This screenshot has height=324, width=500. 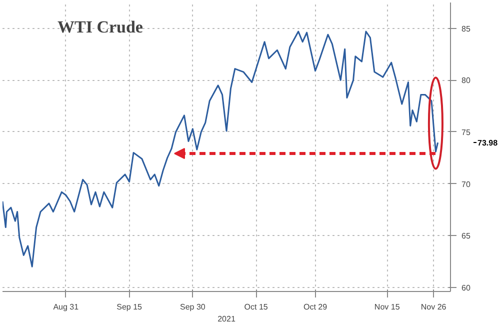 What do you see at coordinates (227, 319) in the screenshot?
I see `x-axis-title: 2021` at bounding box center [227, 319].